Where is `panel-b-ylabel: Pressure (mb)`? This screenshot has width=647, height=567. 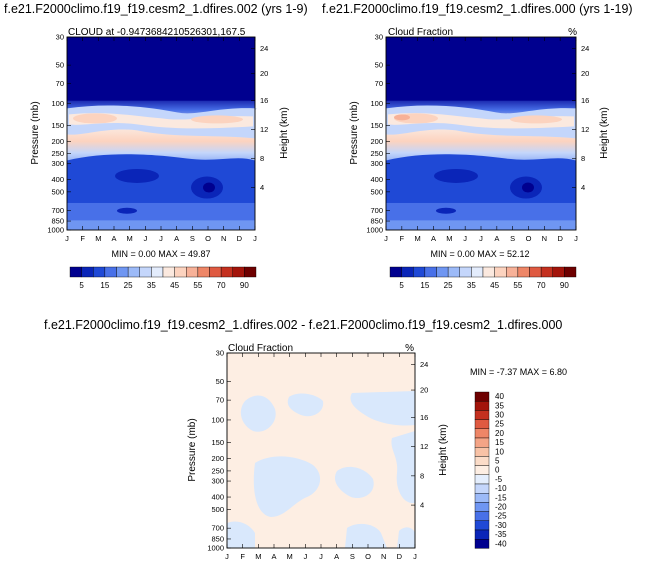 panel-b-ylabel: Pressure (mb) is located at coordinates (354, 132).